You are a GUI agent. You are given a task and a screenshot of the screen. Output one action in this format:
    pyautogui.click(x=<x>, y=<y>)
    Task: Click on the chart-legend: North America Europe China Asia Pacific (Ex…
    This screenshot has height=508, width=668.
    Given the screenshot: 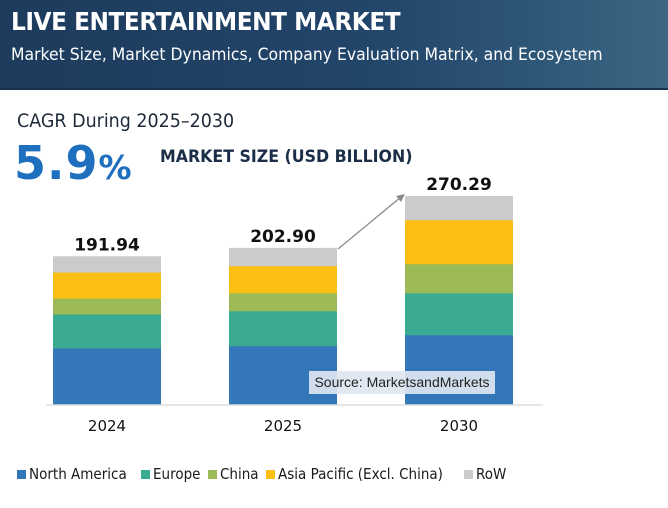 What is the action you would take?
    pyautogui.click(x=265, y=474)
    